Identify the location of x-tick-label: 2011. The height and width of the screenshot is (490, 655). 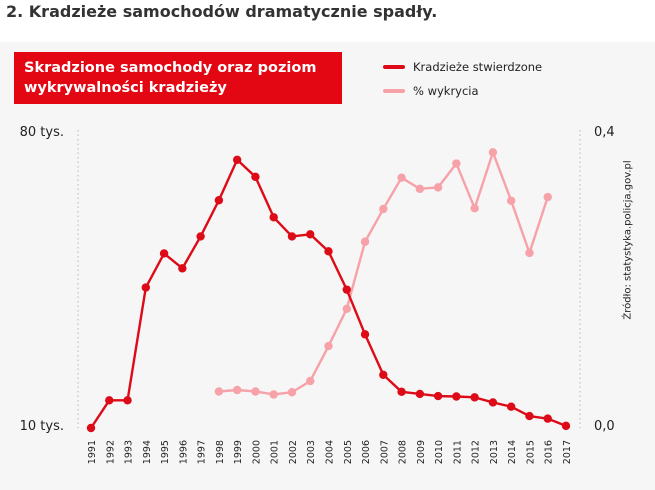
(457, 452).